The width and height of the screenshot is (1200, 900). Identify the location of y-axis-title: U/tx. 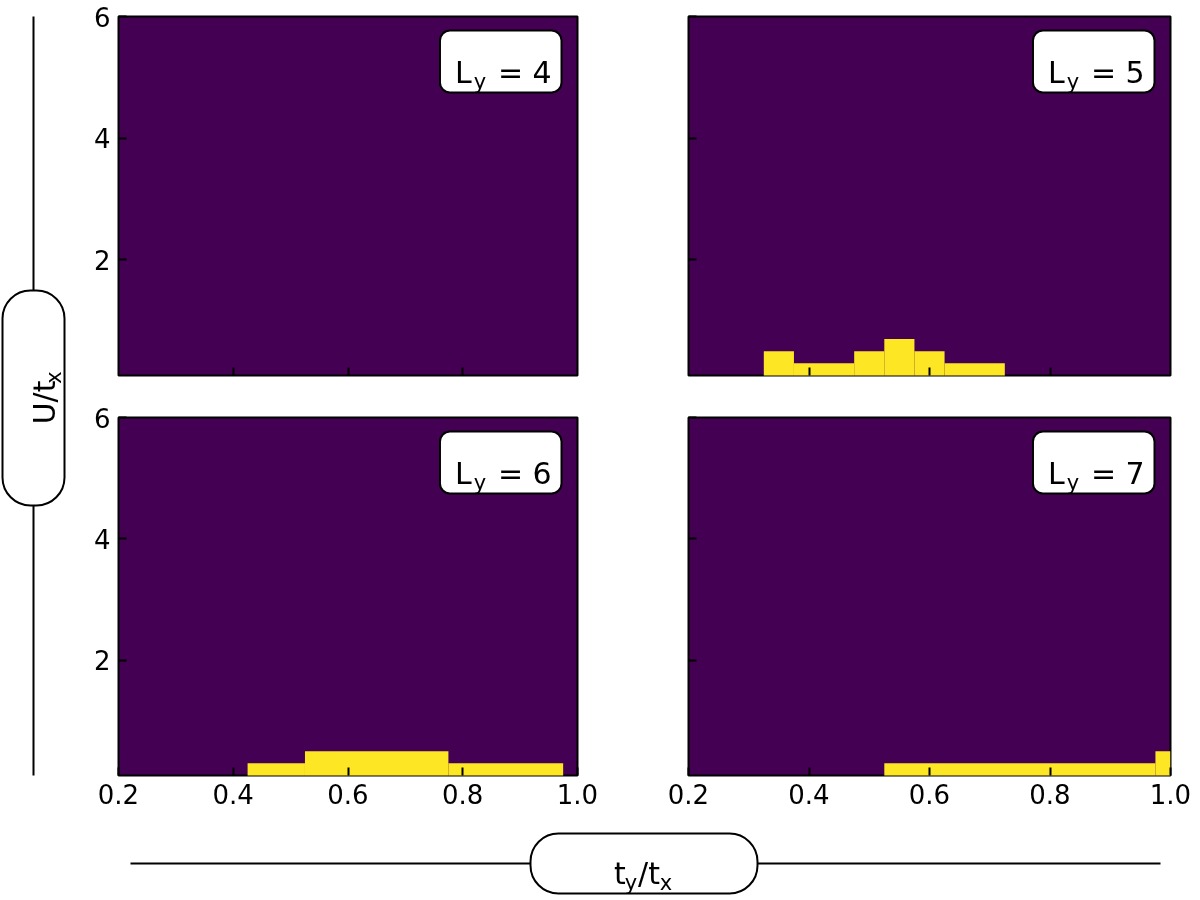
(46, 398).